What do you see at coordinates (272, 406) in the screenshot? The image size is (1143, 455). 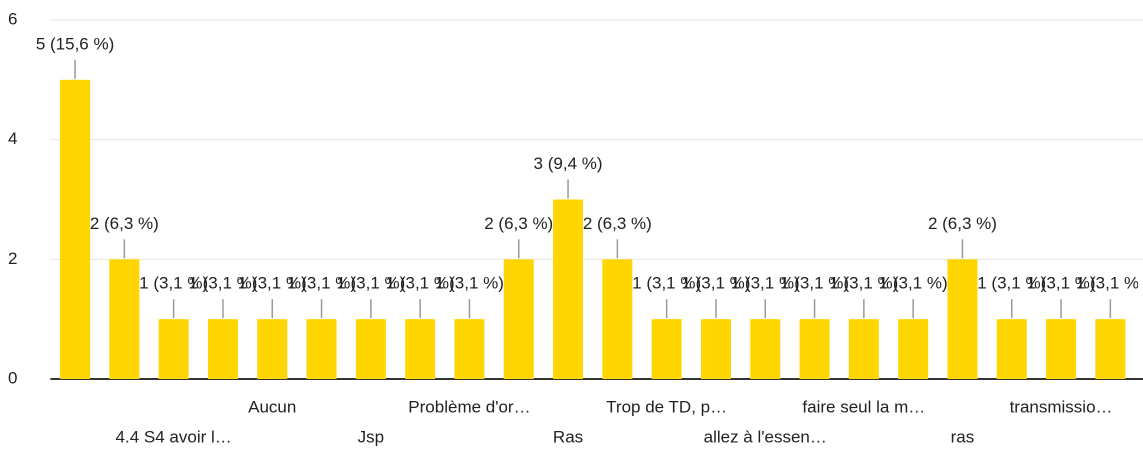 I see `x-tick-label: Aucun` at bounding box center [272, 406].